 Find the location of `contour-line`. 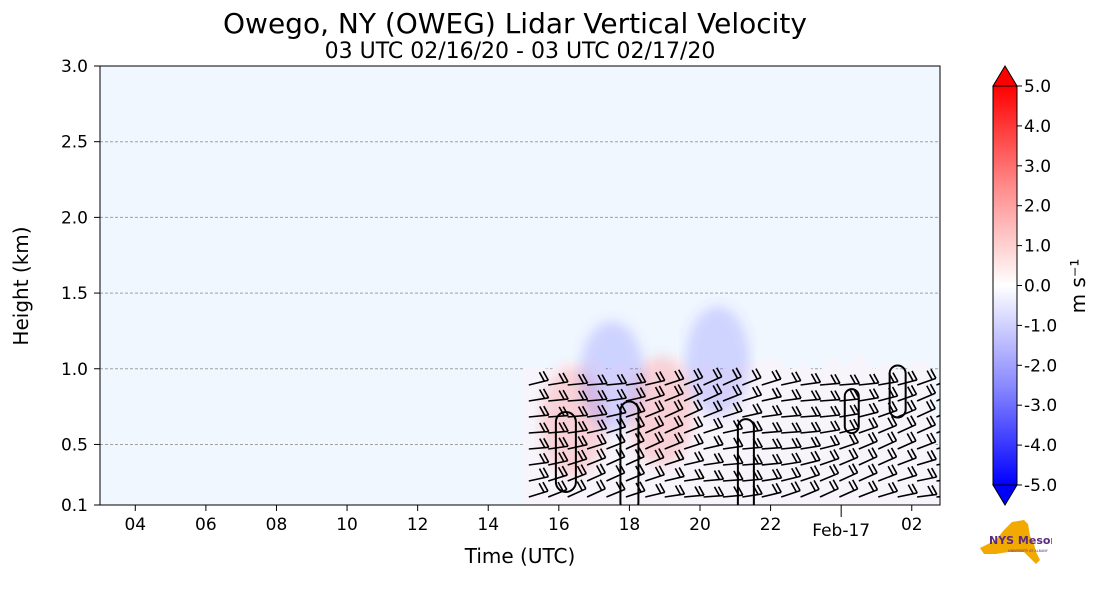

contour-line is located at coordinates (745, 461).